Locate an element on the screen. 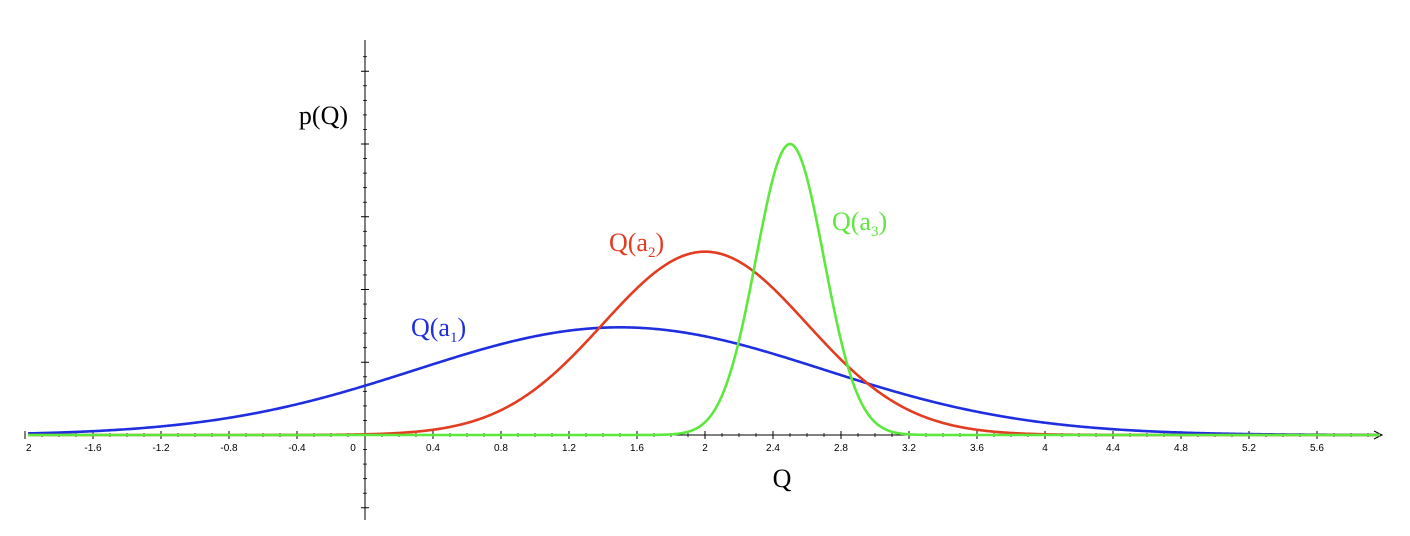  x-tick-label: 0.8 is located at coordinates (501, 448).